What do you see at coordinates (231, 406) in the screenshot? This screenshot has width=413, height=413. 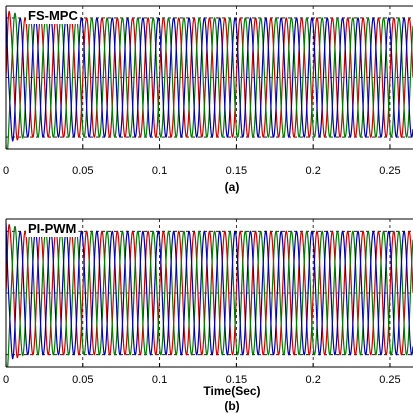 I see `panel-caption: (b)` at bounding box center [231, 406].